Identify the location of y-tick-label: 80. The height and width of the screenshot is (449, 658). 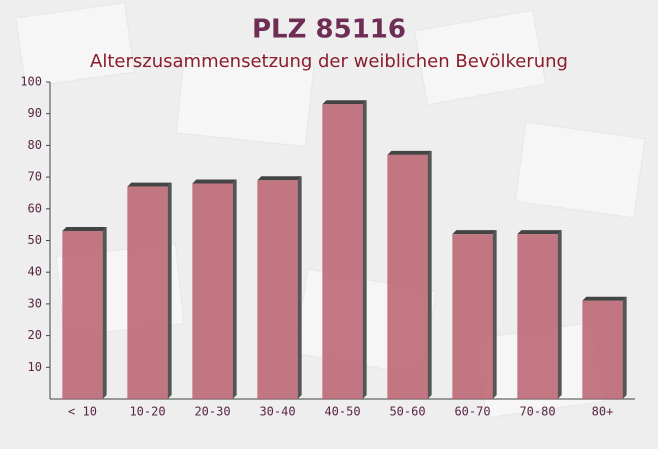
(35, 145).